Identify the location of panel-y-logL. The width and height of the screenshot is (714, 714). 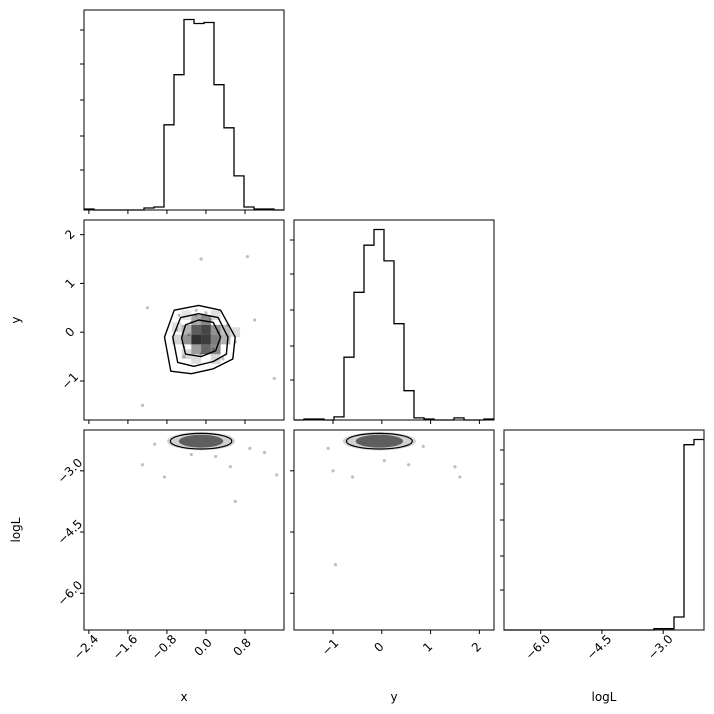
(394, 530).